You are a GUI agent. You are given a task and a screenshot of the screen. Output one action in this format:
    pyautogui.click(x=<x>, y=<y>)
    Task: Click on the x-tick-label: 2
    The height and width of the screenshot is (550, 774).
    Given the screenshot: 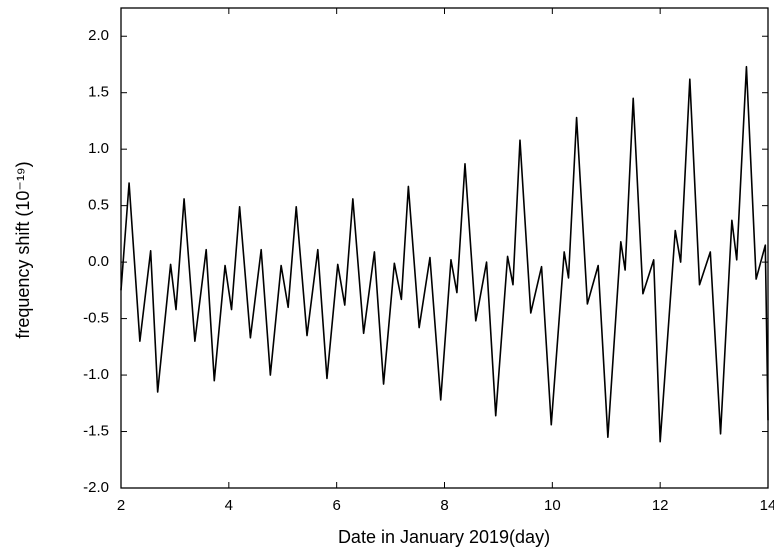 What is the action you would take?
    pyautogui.click(x=121, y=505)
    